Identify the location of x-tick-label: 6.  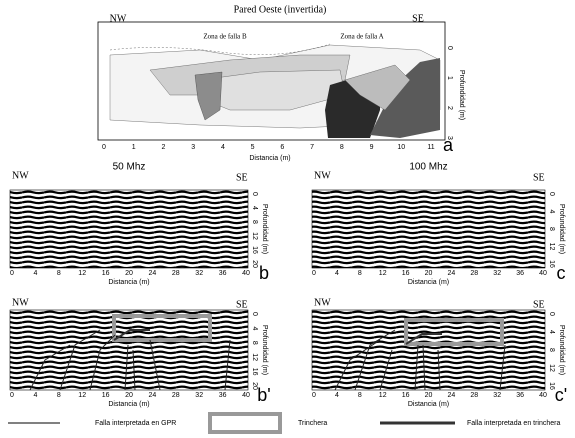
(282, 147).